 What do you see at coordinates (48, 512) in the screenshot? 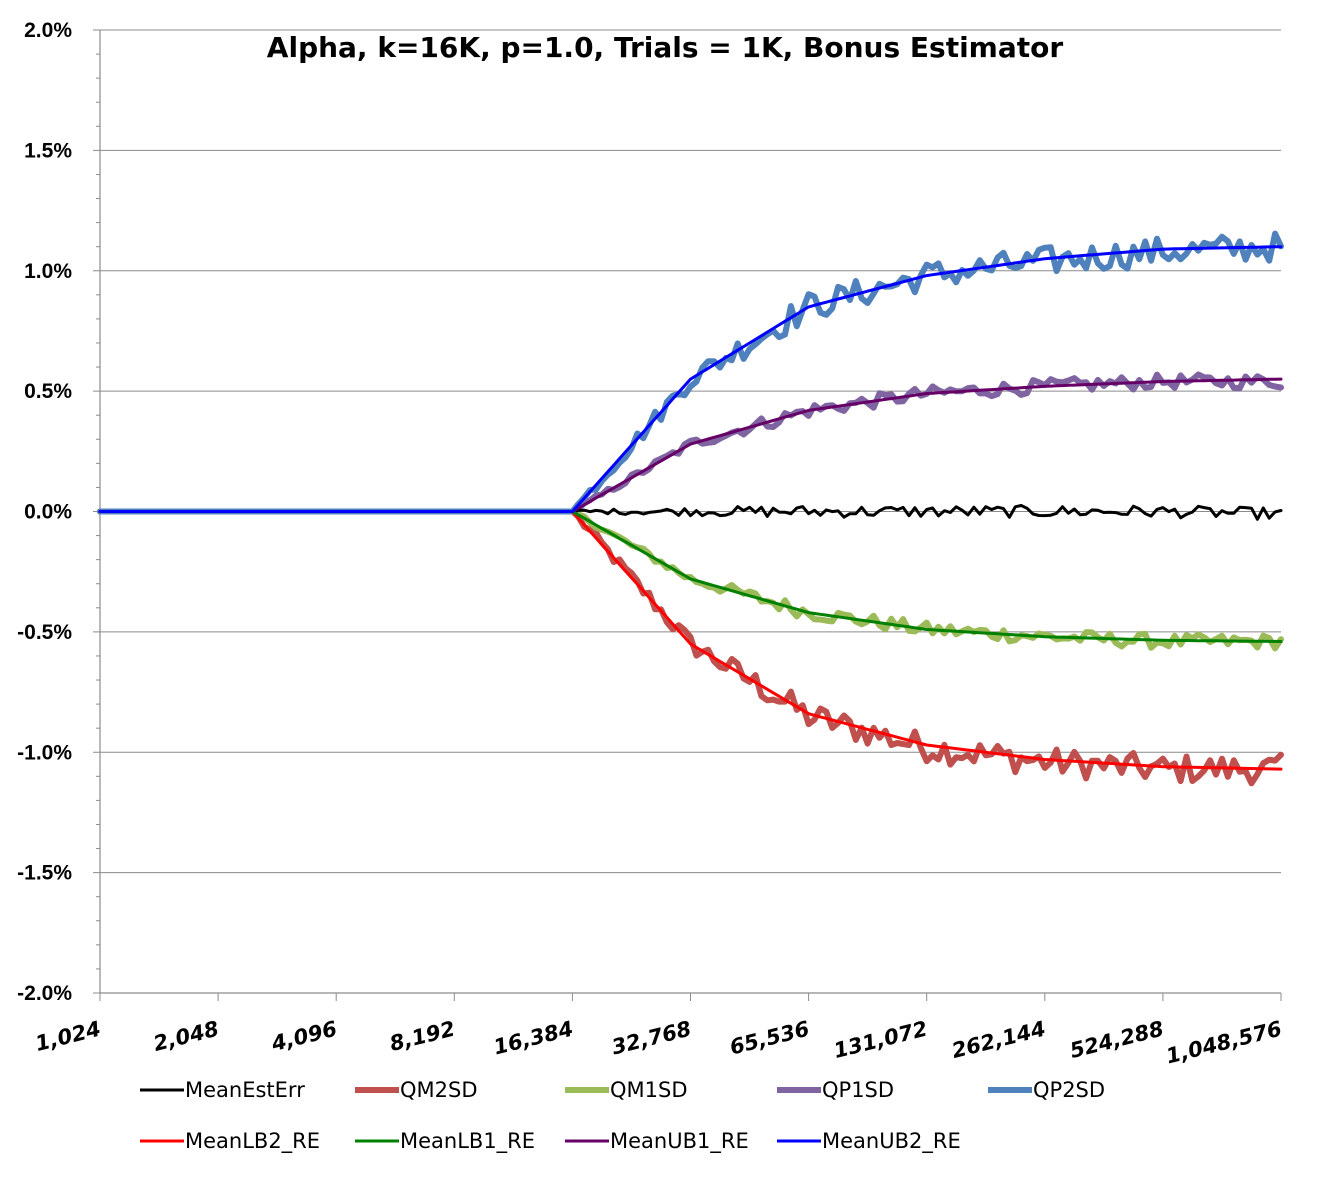
I see `y-tick-label: 0.0%` at bounding box center [48, 512].